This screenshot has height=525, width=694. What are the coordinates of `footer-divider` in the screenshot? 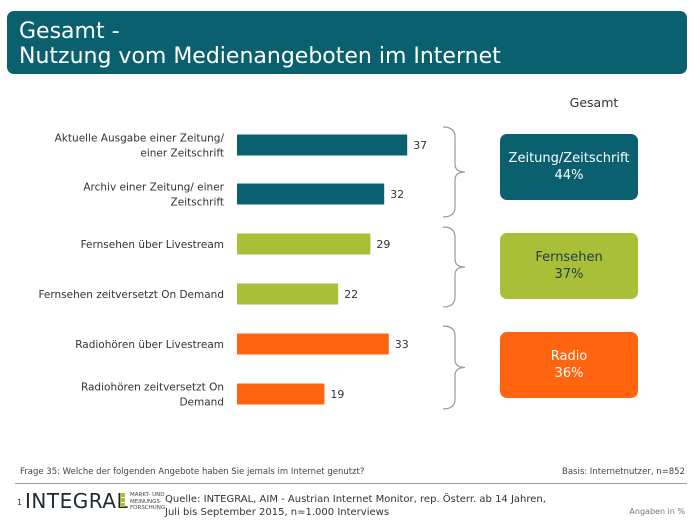 It's located at (351, 483).